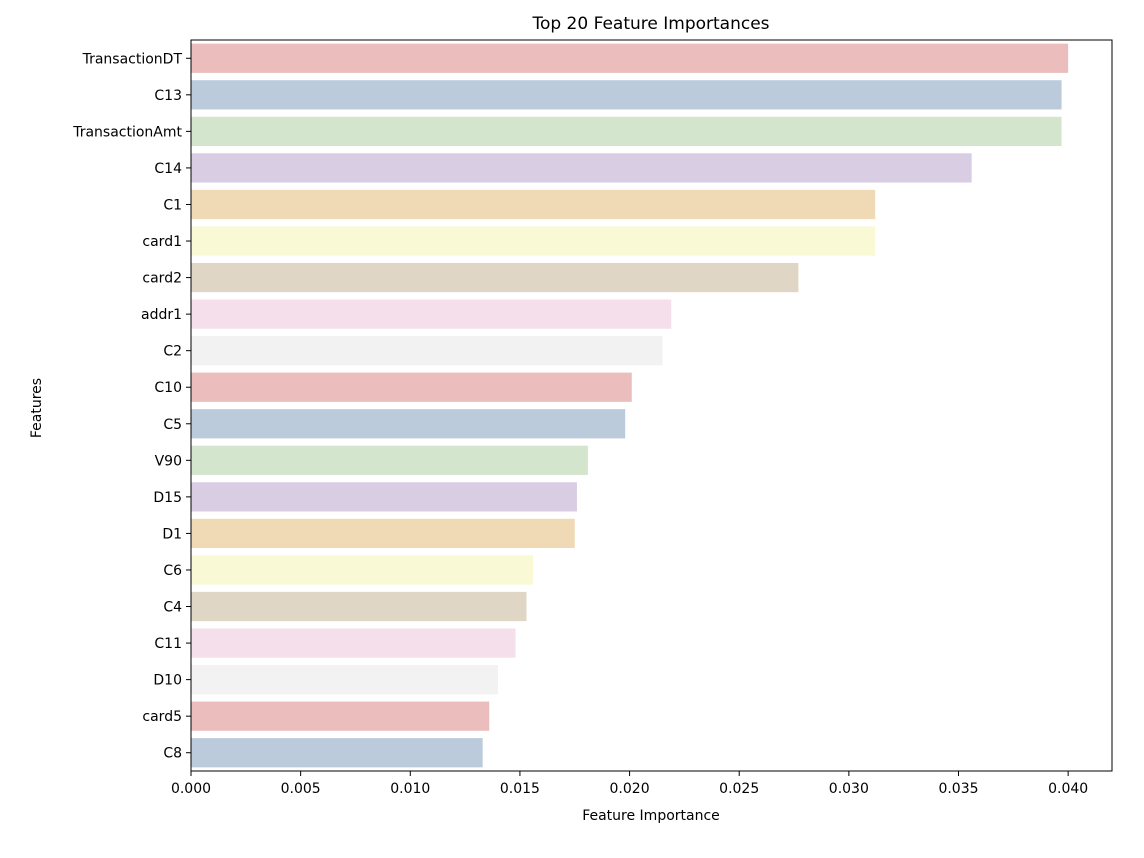 The width and height of the screenshot is (1144, 858). Describe the element at coordinates (1068, 789) in the screenshot. I see `x-tick-label: 0.040` at that location.